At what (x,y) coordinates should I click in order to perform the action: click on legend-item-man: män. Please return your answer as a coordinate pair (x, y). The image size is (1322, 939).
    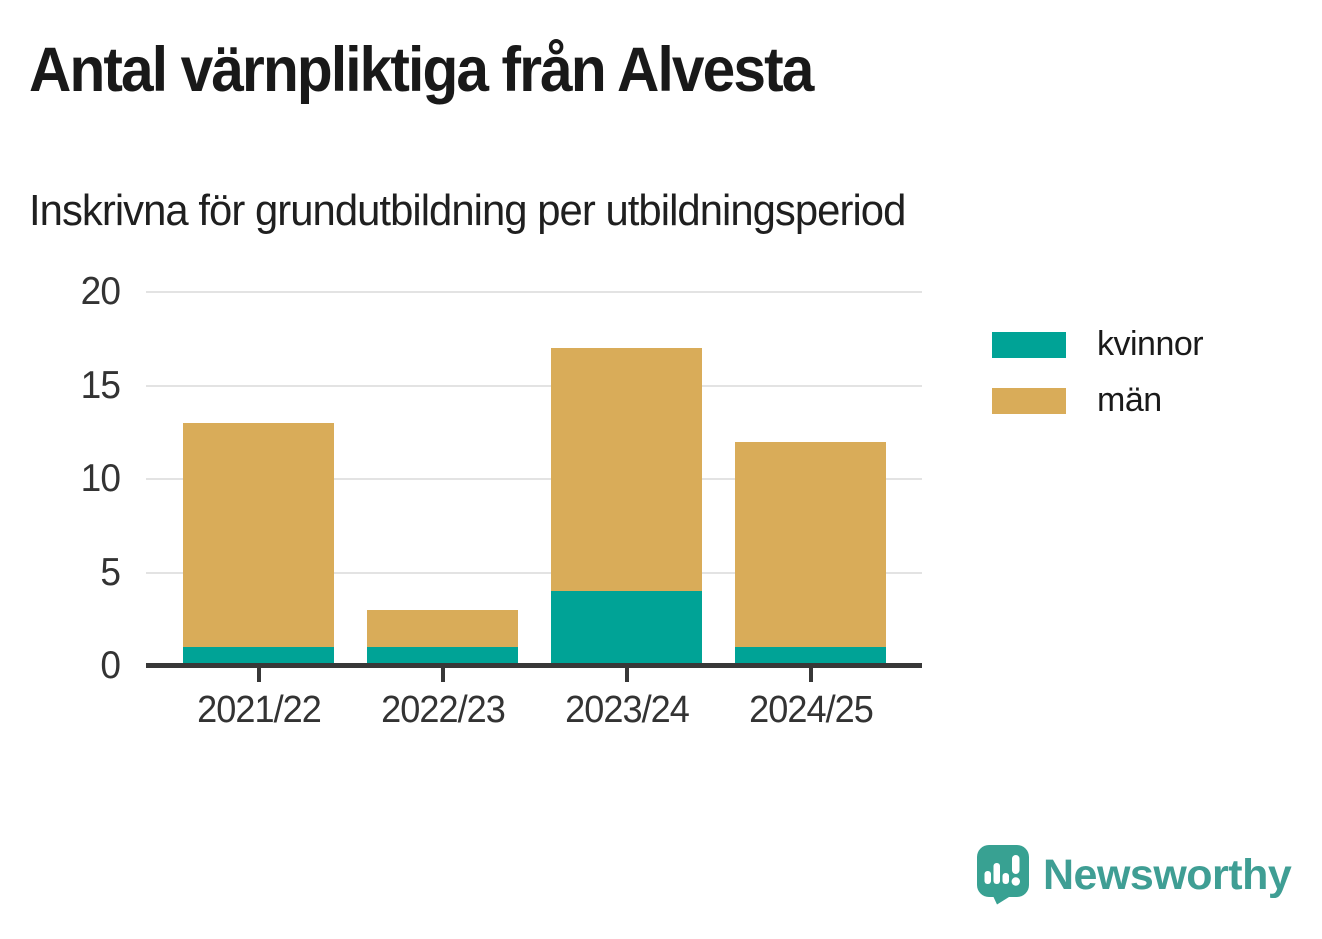
    Looking at the image, I should click on (1097, 400).